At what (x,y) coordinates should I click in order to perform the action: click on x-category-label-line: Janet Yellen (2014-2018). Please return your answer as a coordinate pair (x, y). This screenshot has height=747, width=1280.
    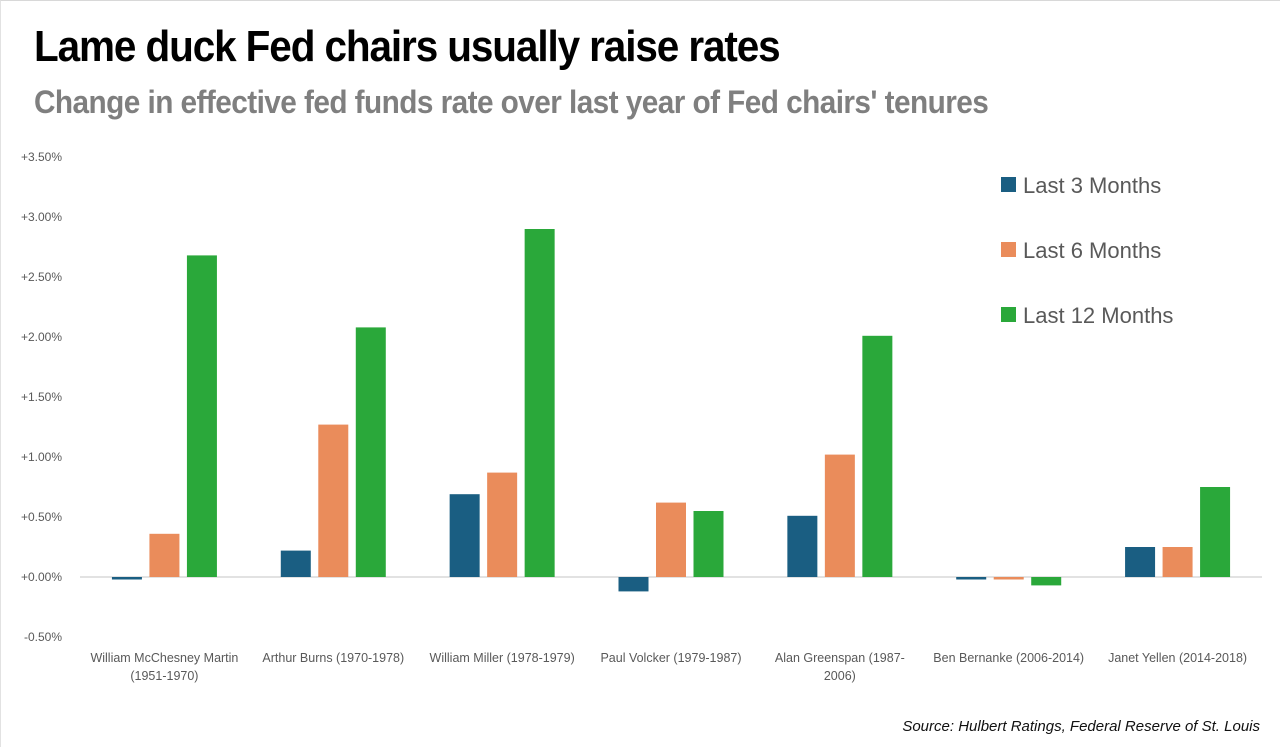
    Looking at the image, I should click on (1177, 658).